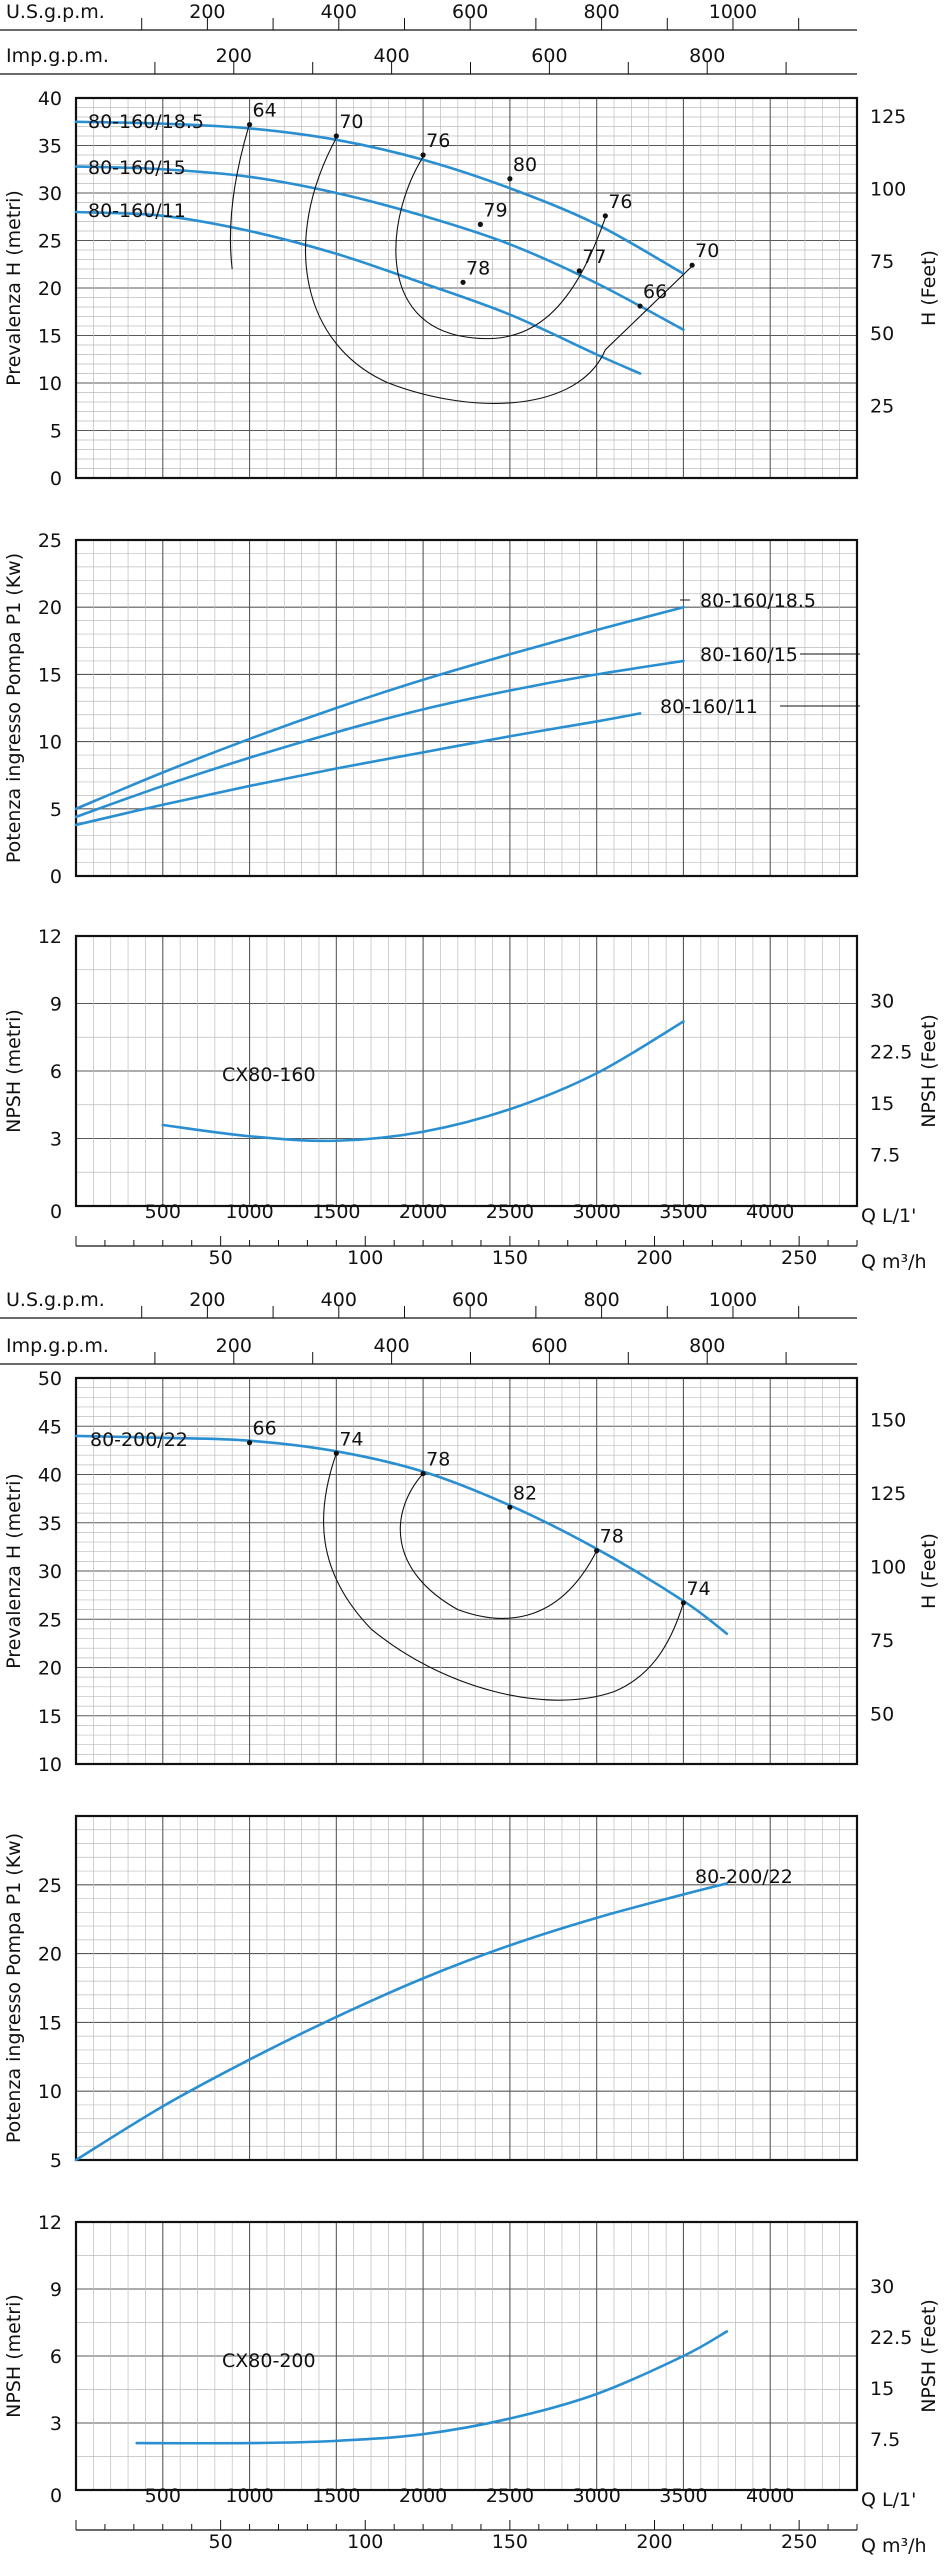 The width and height of the screenshot is (944, 2560). Describe the element at coordinates (56, 2424) in the screenshot. I see `y-tick-label: 3` at that location.